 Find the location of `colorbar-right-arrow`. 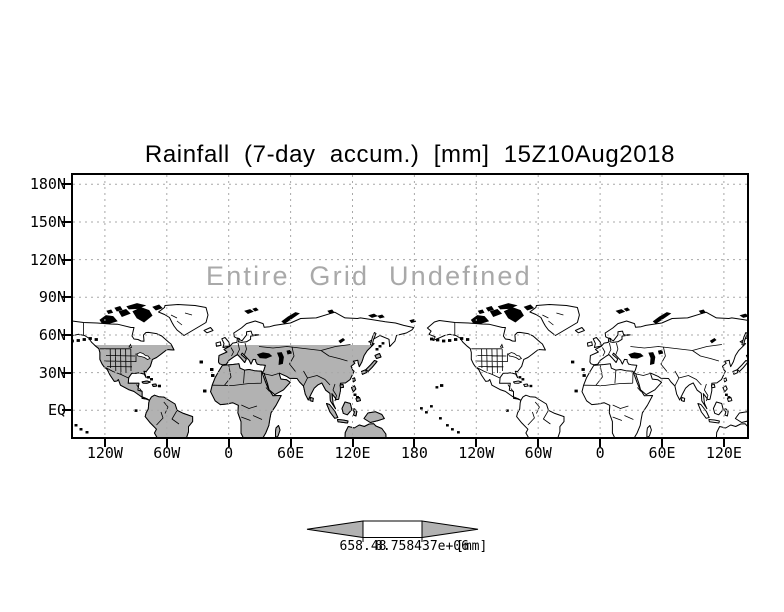

colorbar-right-arrow is located at coordinates (450, 529).